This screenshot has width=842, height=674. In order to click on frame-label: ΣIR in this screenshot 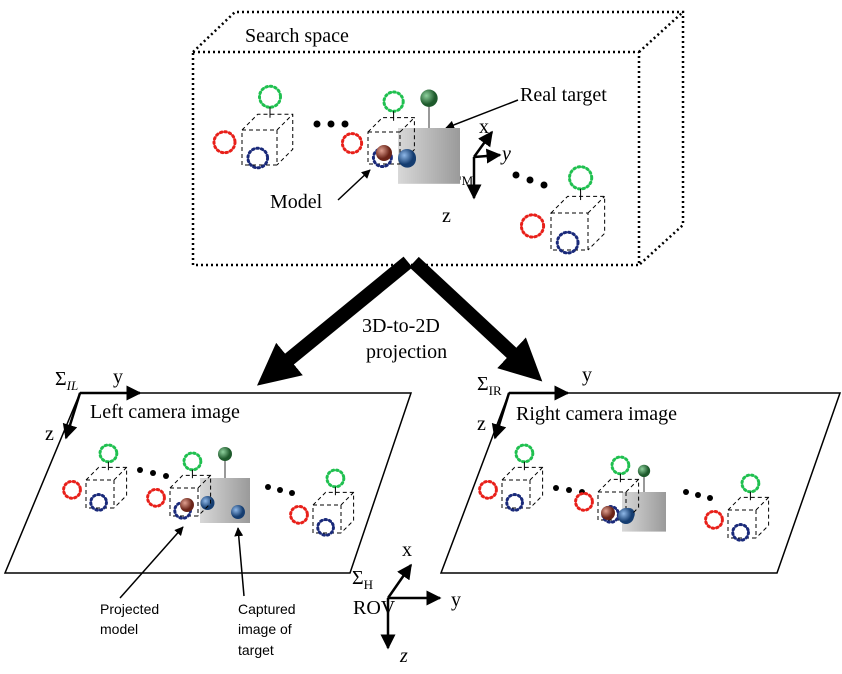, I will do `click(489, 385)`.